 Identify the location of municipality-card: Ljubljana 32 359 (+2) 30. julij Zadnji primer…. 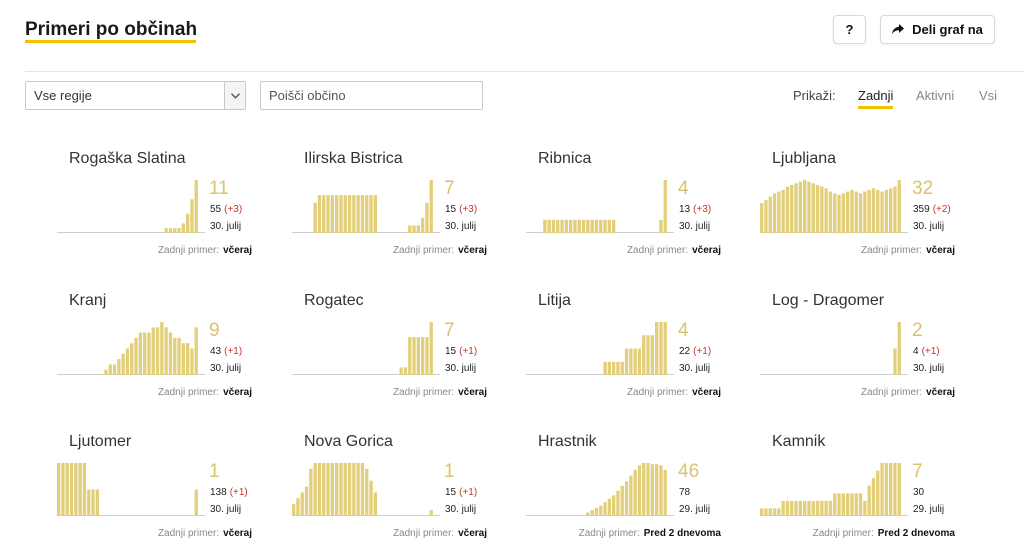
(866, 212).